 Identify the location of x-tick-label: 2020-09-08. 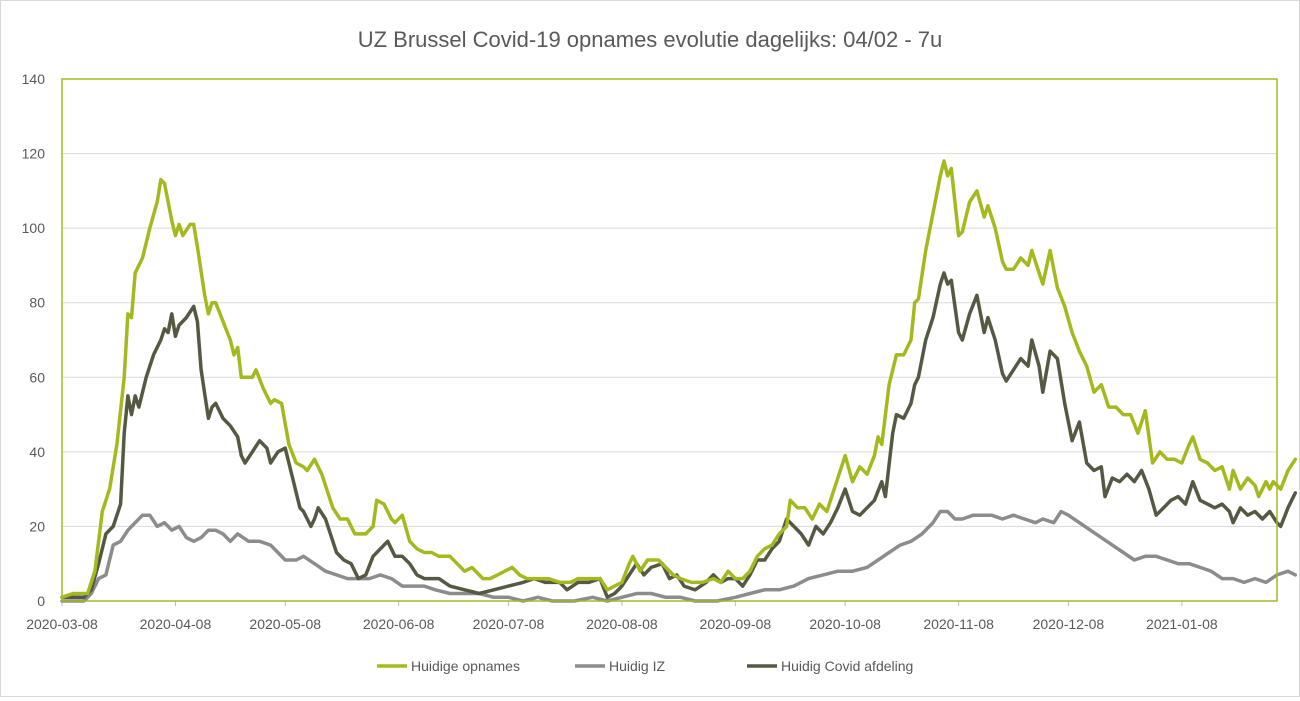
(736, 624).